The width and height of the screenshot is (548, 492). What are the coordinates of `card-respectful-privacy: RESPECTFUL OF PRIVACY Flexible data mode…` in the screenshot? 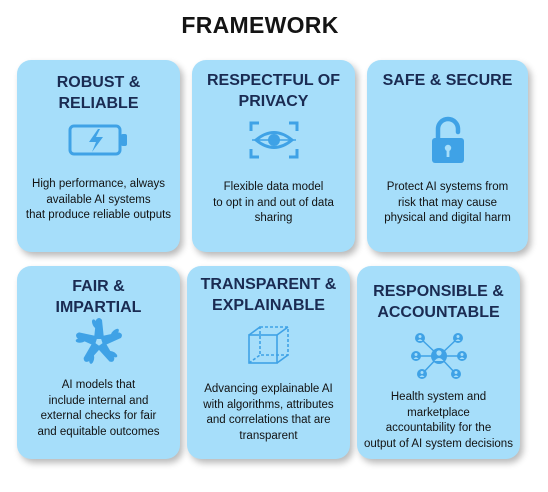 It's located at (273, 156).